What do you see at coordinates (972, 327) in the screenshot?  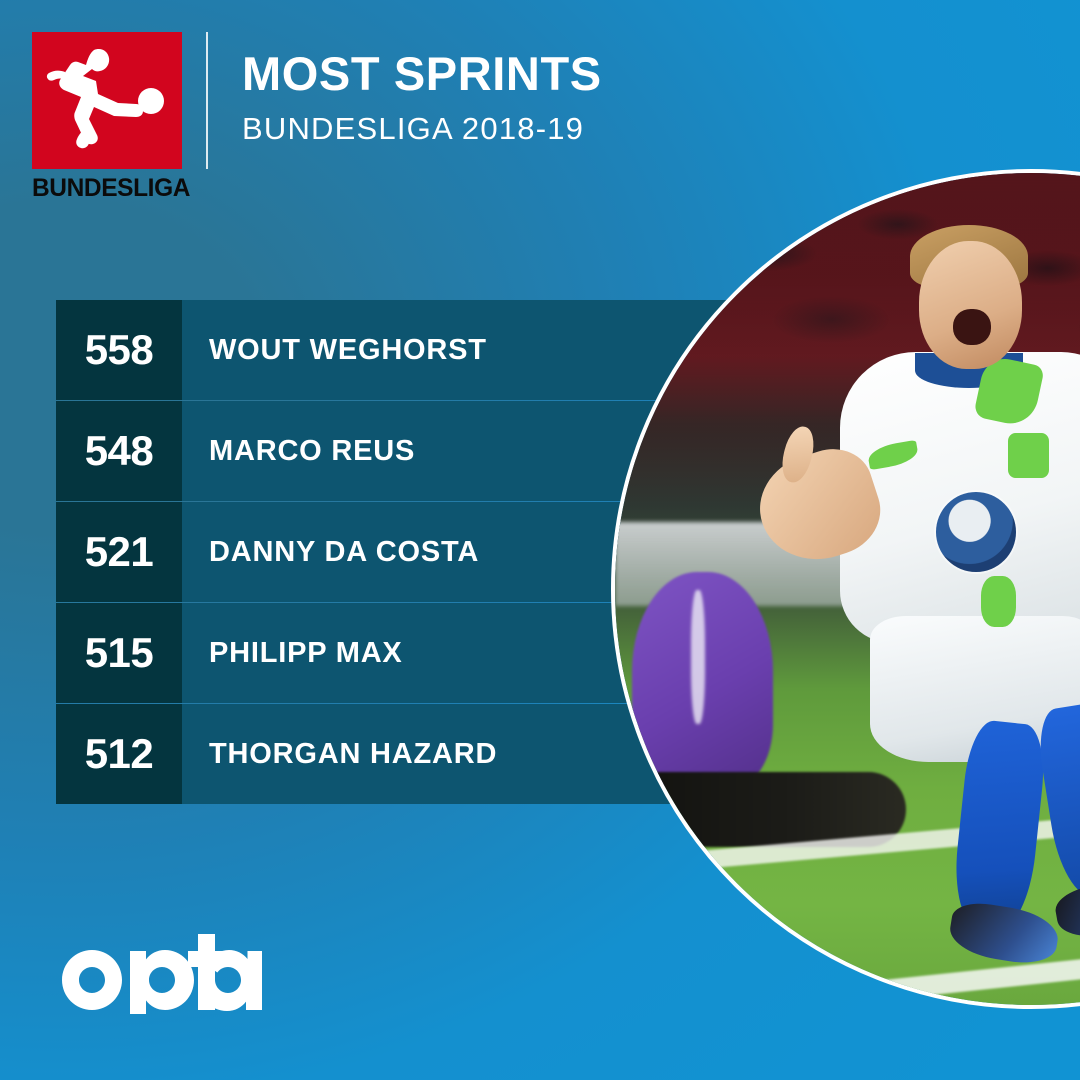 I see `photo-player-mouth` at bounding box center [972, 327].